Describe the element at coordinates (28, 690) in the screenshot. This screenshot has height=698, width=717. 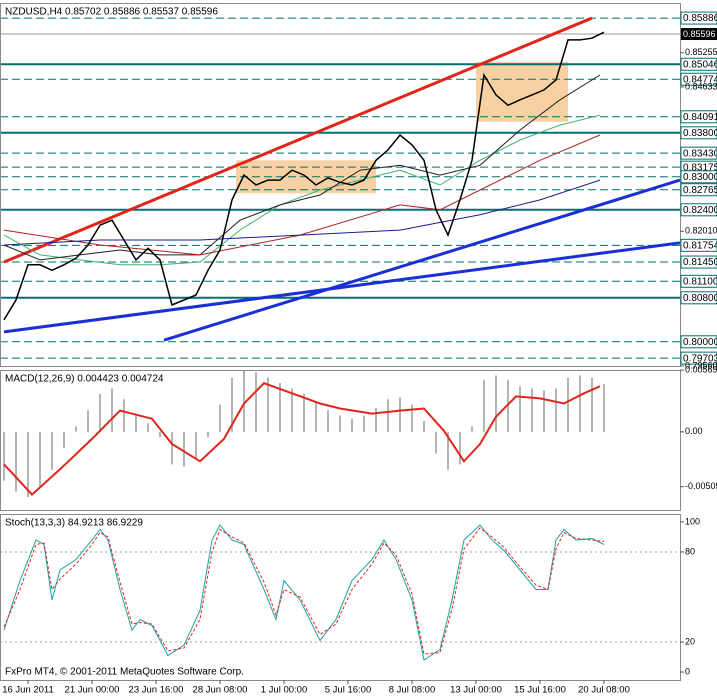
I see `x-tick-label: 16 Jun 2011` at that location.